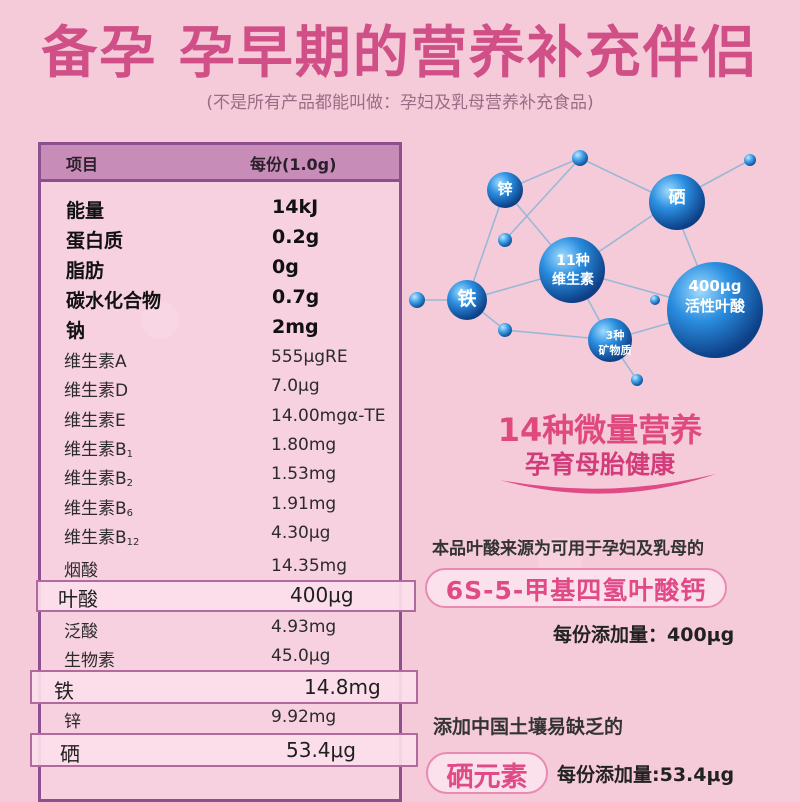  Describe the element at coordinates (644, 635) in the screenshot. I see `folic-amount: 每份添加量：400μg` at that location.